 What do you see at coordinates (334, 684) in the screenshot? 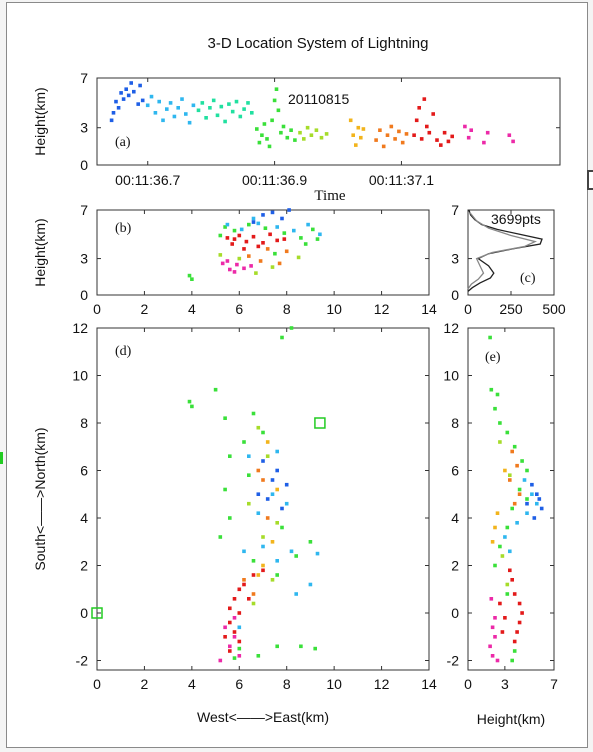
I see `x-tick-label: 10` at bounding box center [334, 684].